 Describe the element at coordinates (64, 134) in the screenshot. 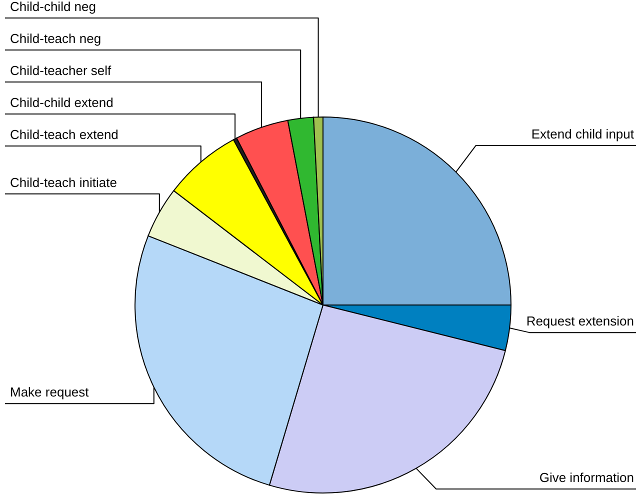

I see `slice-label: Child-teach extend` at that location.